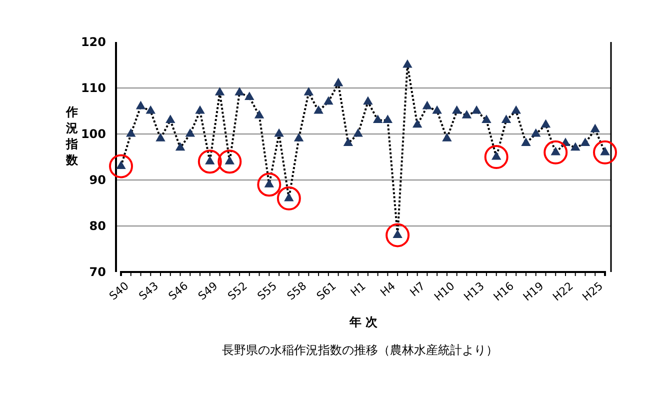  What do you see at coordinates (563, 291) in the screenshot?
I see `x-tick-label: H22` at bounding box center [563, 291].